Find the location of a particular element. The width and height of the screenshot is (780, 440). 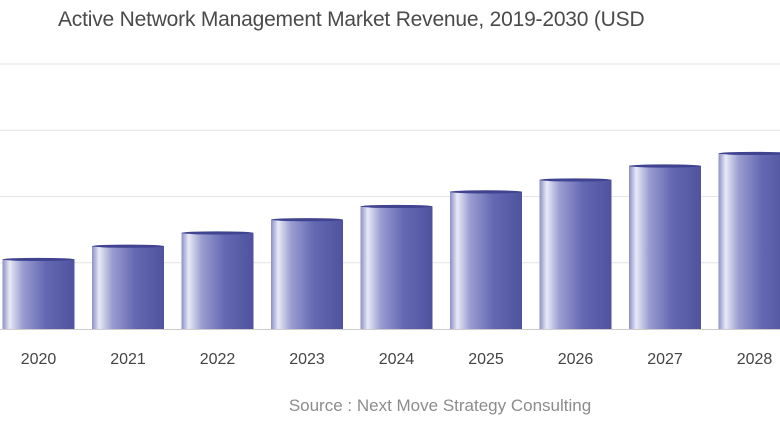

bar-2028 is located at coordinates (749, 240).